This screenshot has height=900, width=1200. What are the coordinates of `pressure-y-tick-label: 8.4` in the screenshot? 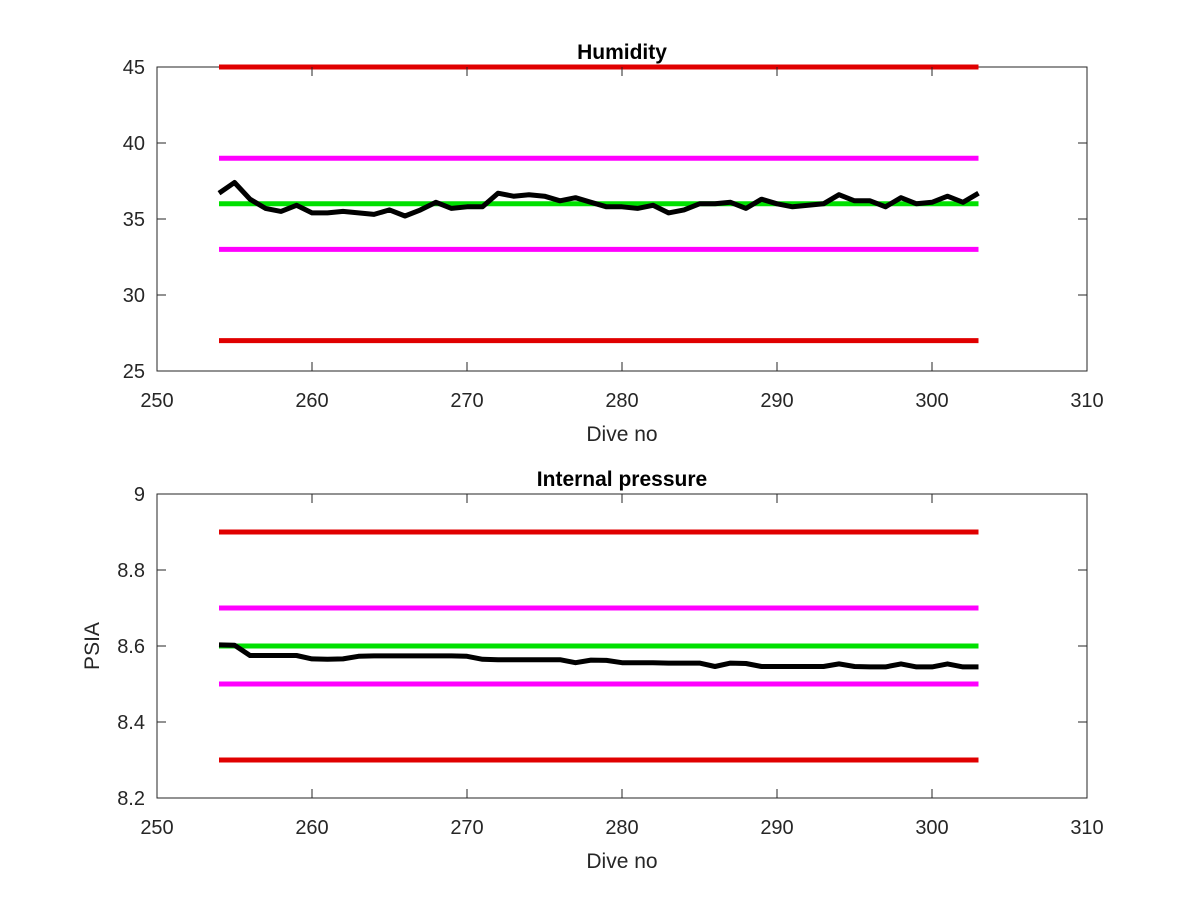 It's located at (131, 723).